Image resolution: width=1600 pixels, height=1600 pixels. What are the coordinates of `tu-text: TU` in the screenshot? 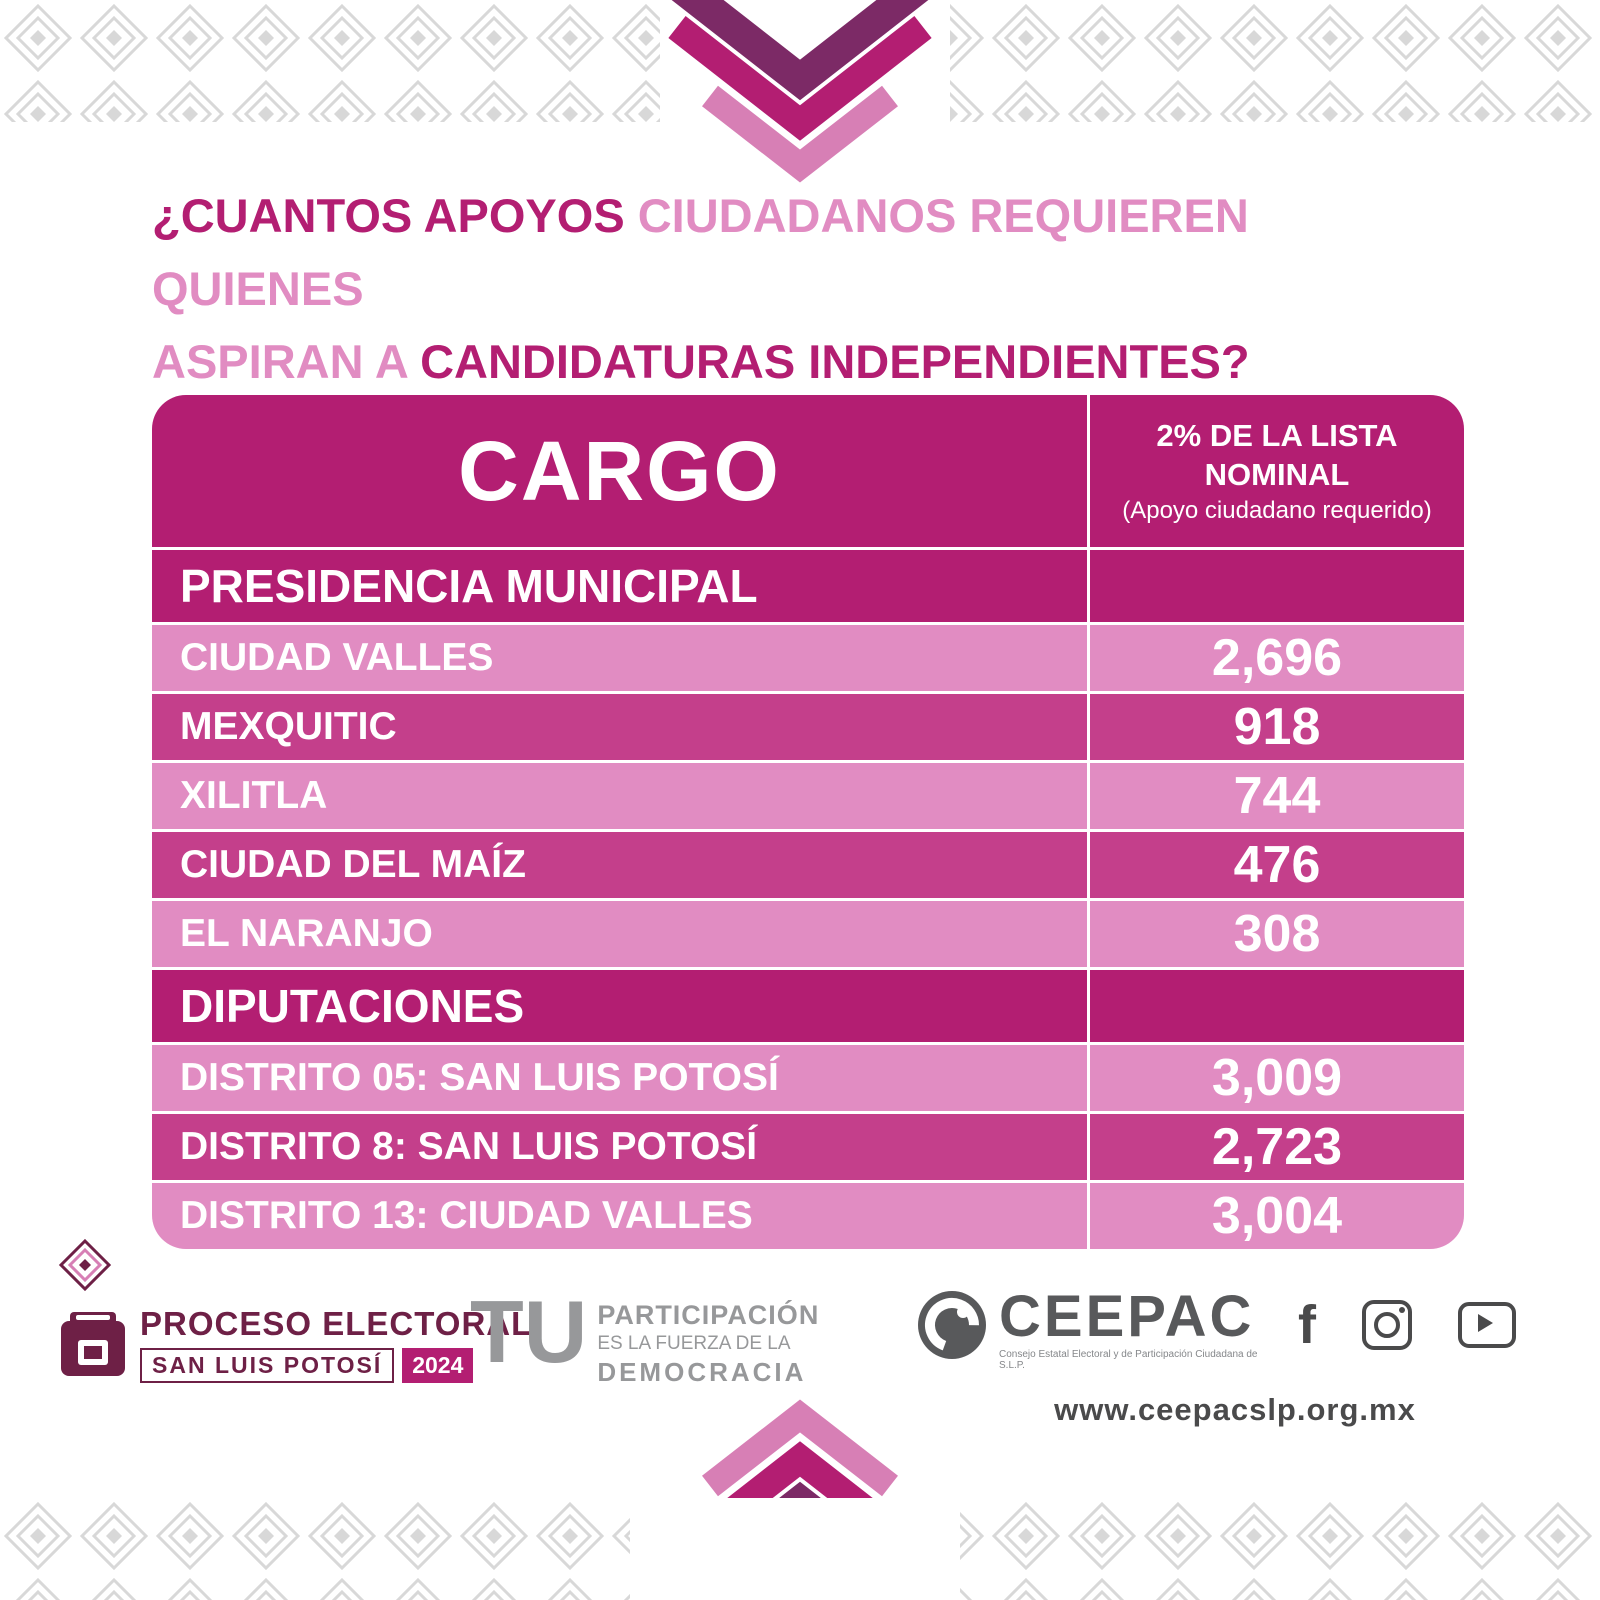 It's located at (529, 1331).